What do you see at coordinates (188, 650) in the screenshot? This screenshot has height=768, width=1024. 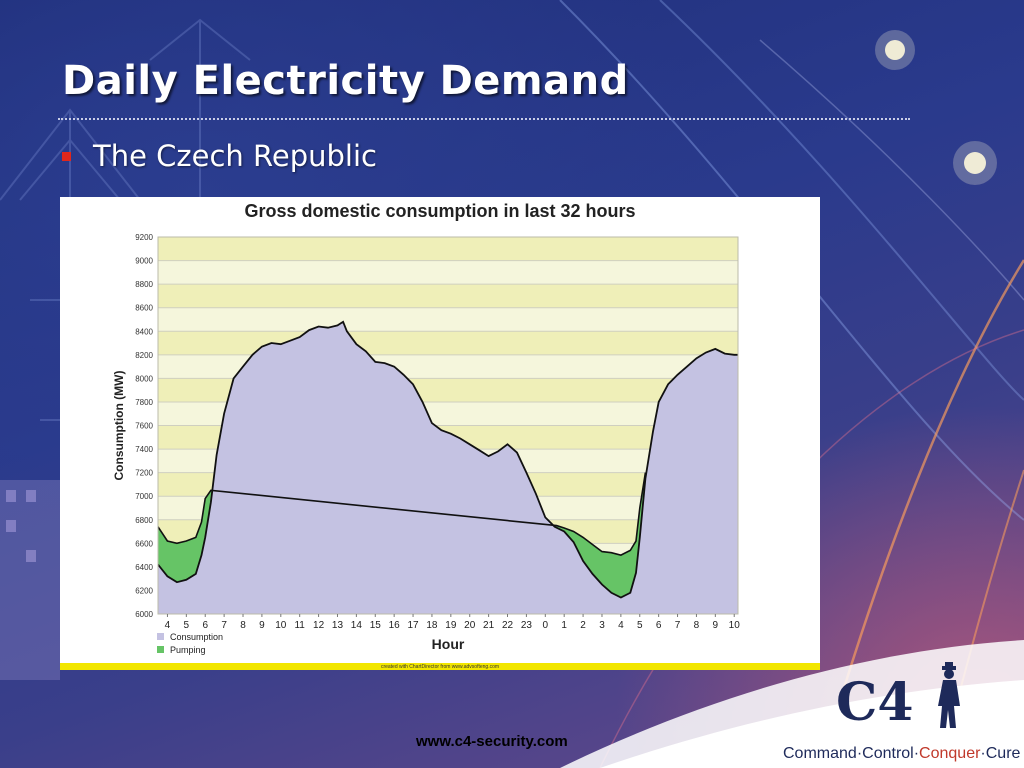 I see `legend-label: Pumping` at bounding box center [188, 650].